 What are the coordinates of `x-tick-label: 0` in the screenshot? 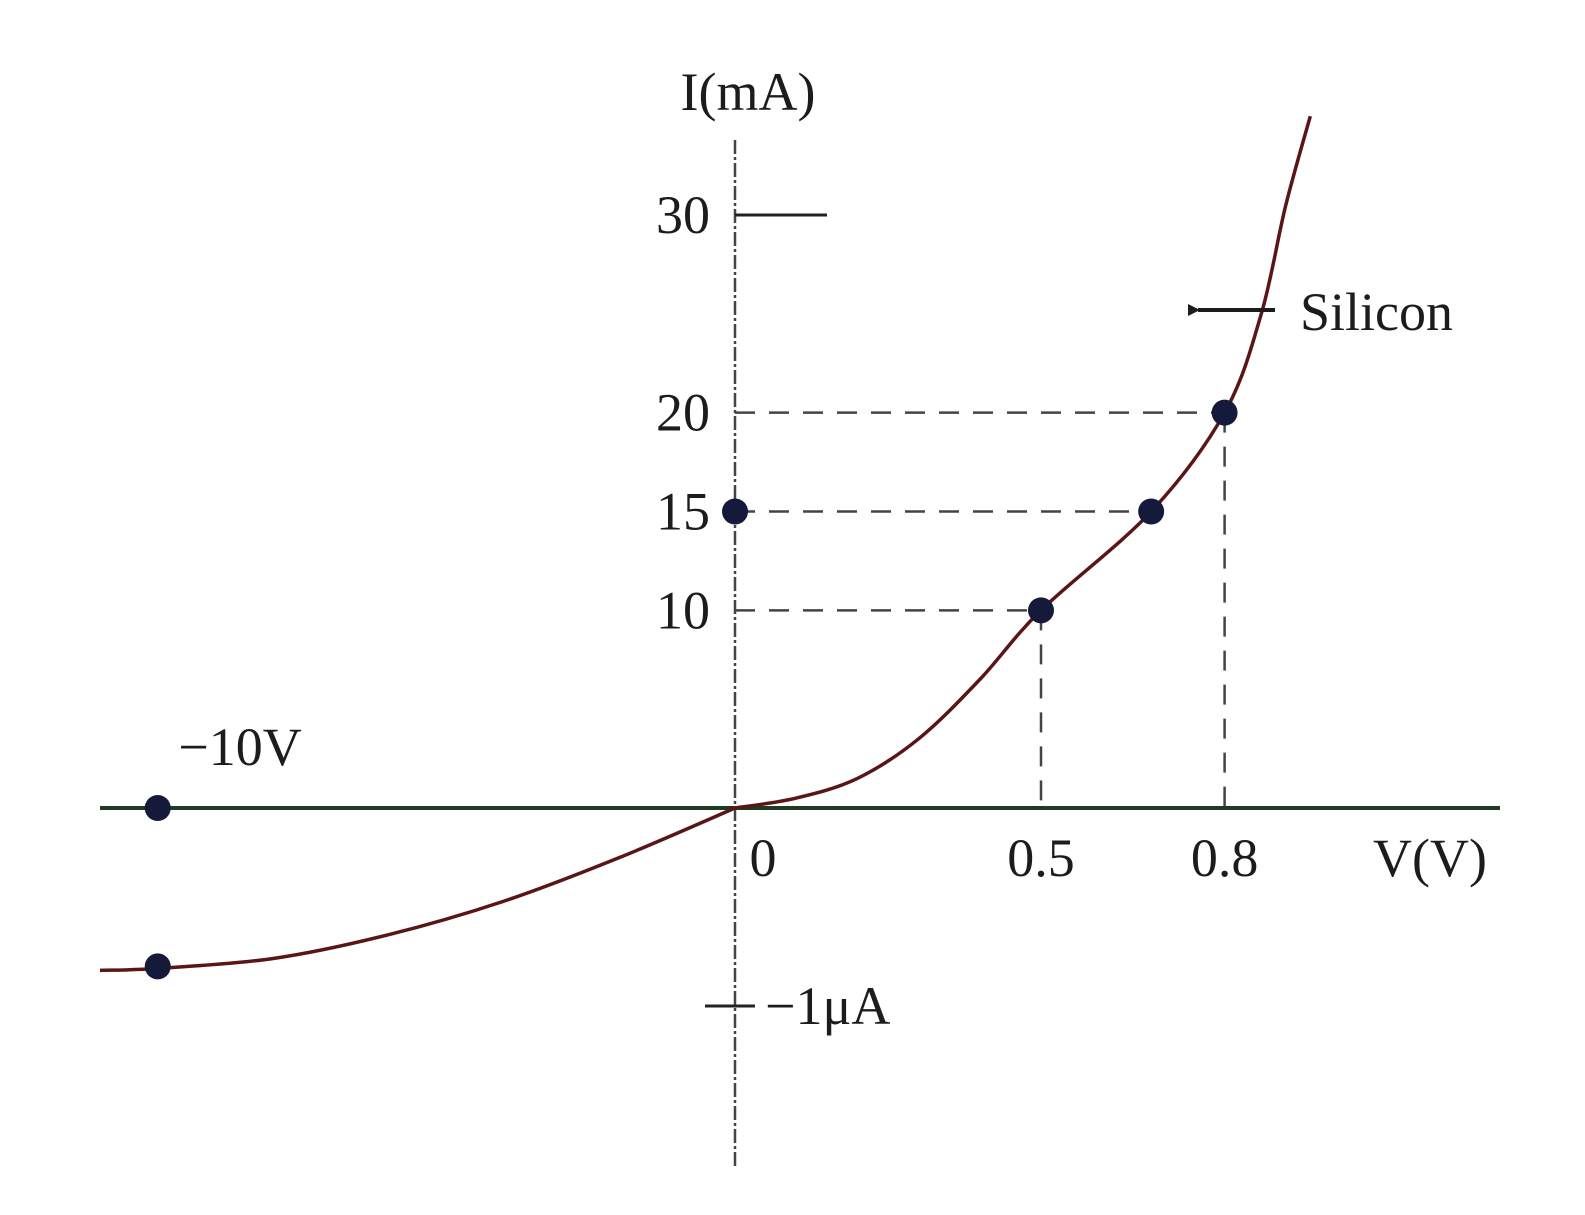 It's located at (763, 858).